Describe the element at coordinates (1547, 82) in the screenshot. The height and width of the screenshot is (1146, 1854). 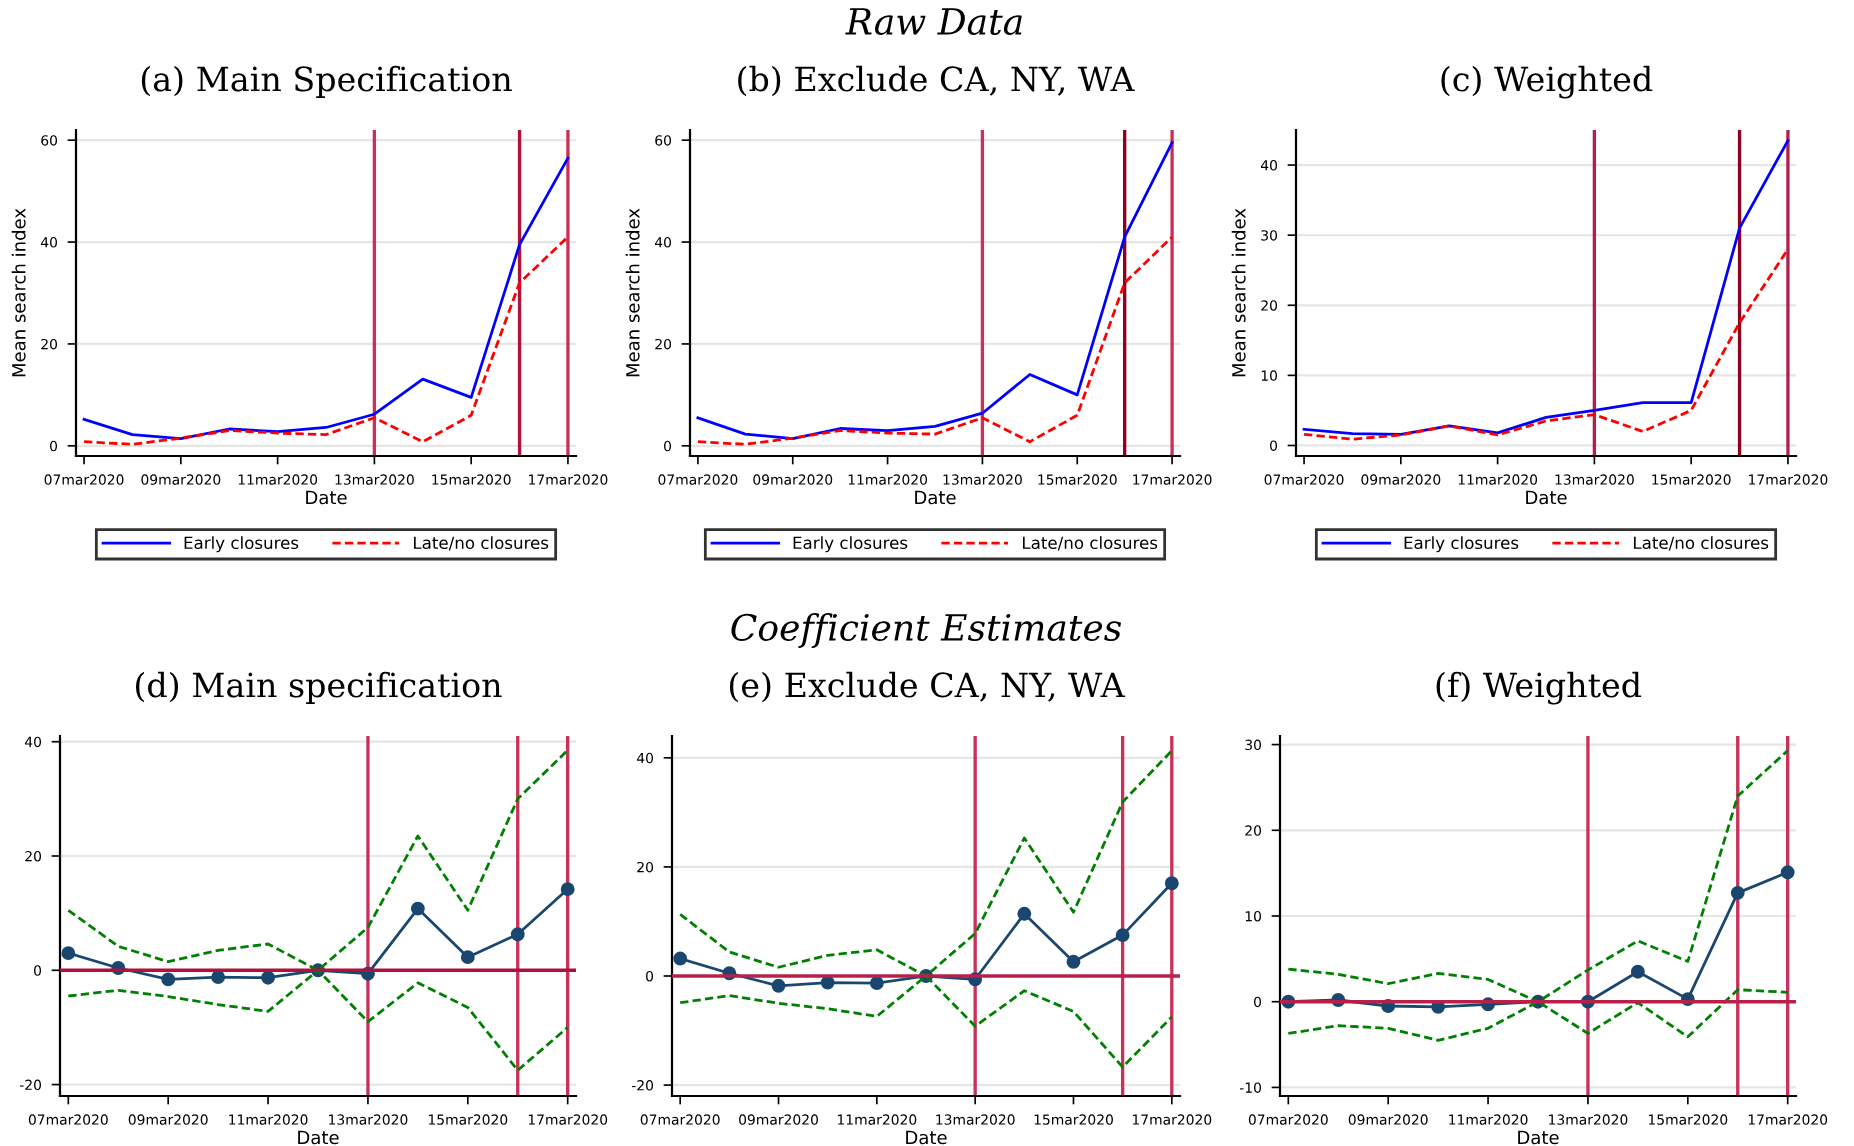
I see `chart-title: (c) Weighted` at that location.